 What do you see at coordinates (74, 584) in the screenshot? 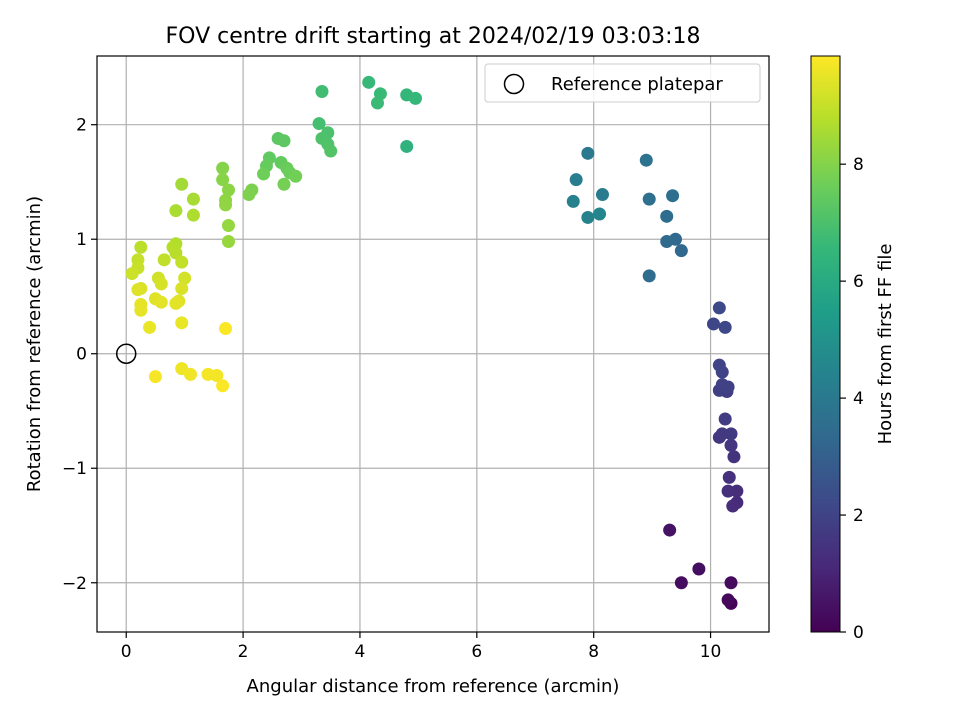
I see `y-tick-label: −2` at bounding box center [74, 584].